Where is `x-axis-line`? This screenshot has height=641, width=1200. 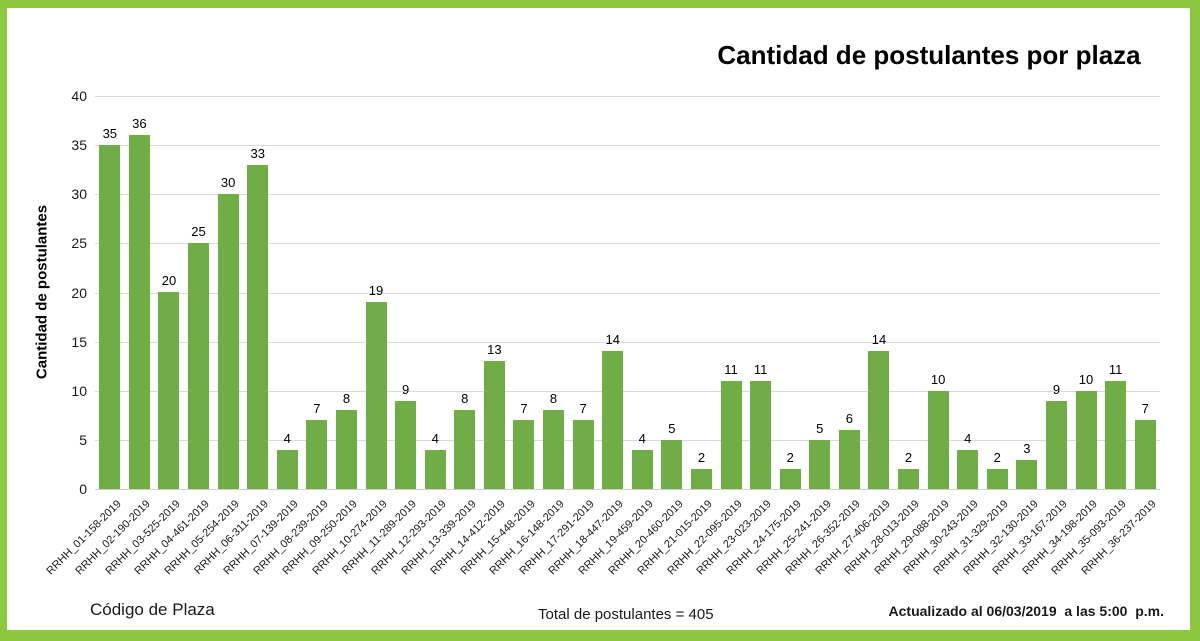 x-axis-line is located at coordinates (627, 489).